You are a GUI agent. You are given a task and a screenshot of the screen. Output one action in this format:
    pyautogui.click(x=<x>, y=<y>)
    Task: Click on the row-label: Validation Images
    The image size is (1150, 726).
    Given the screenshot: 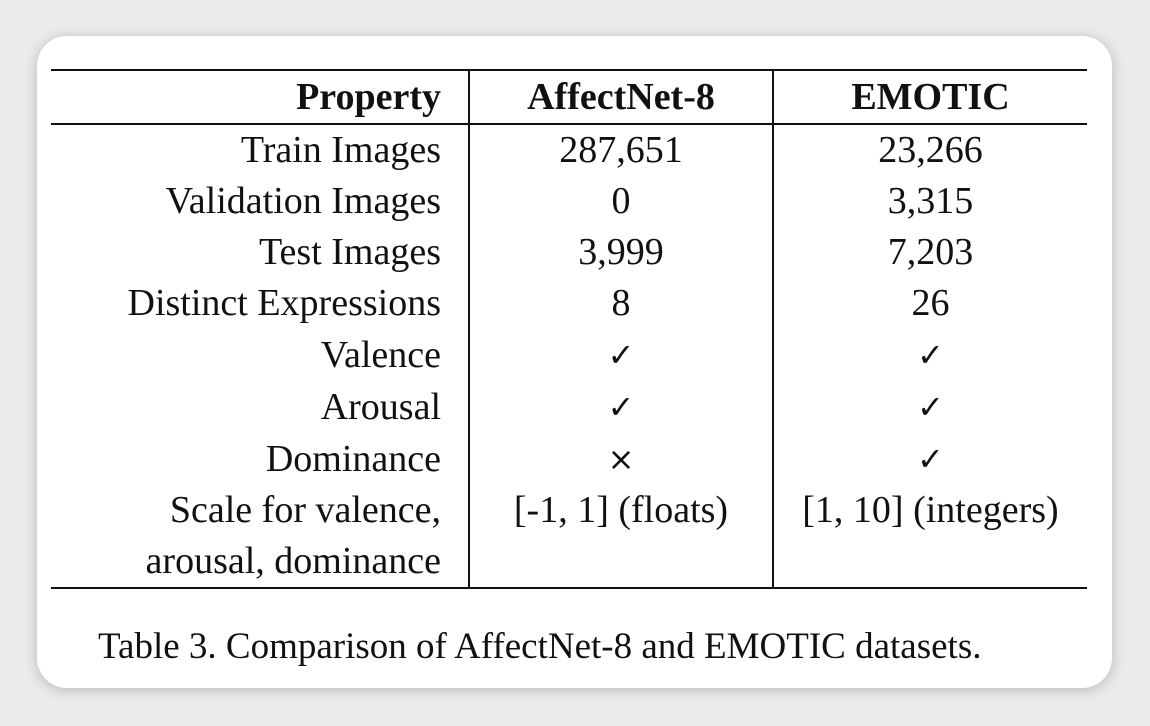 What is the action you would take?
    pyautogui.click(x=303, y=201)
    